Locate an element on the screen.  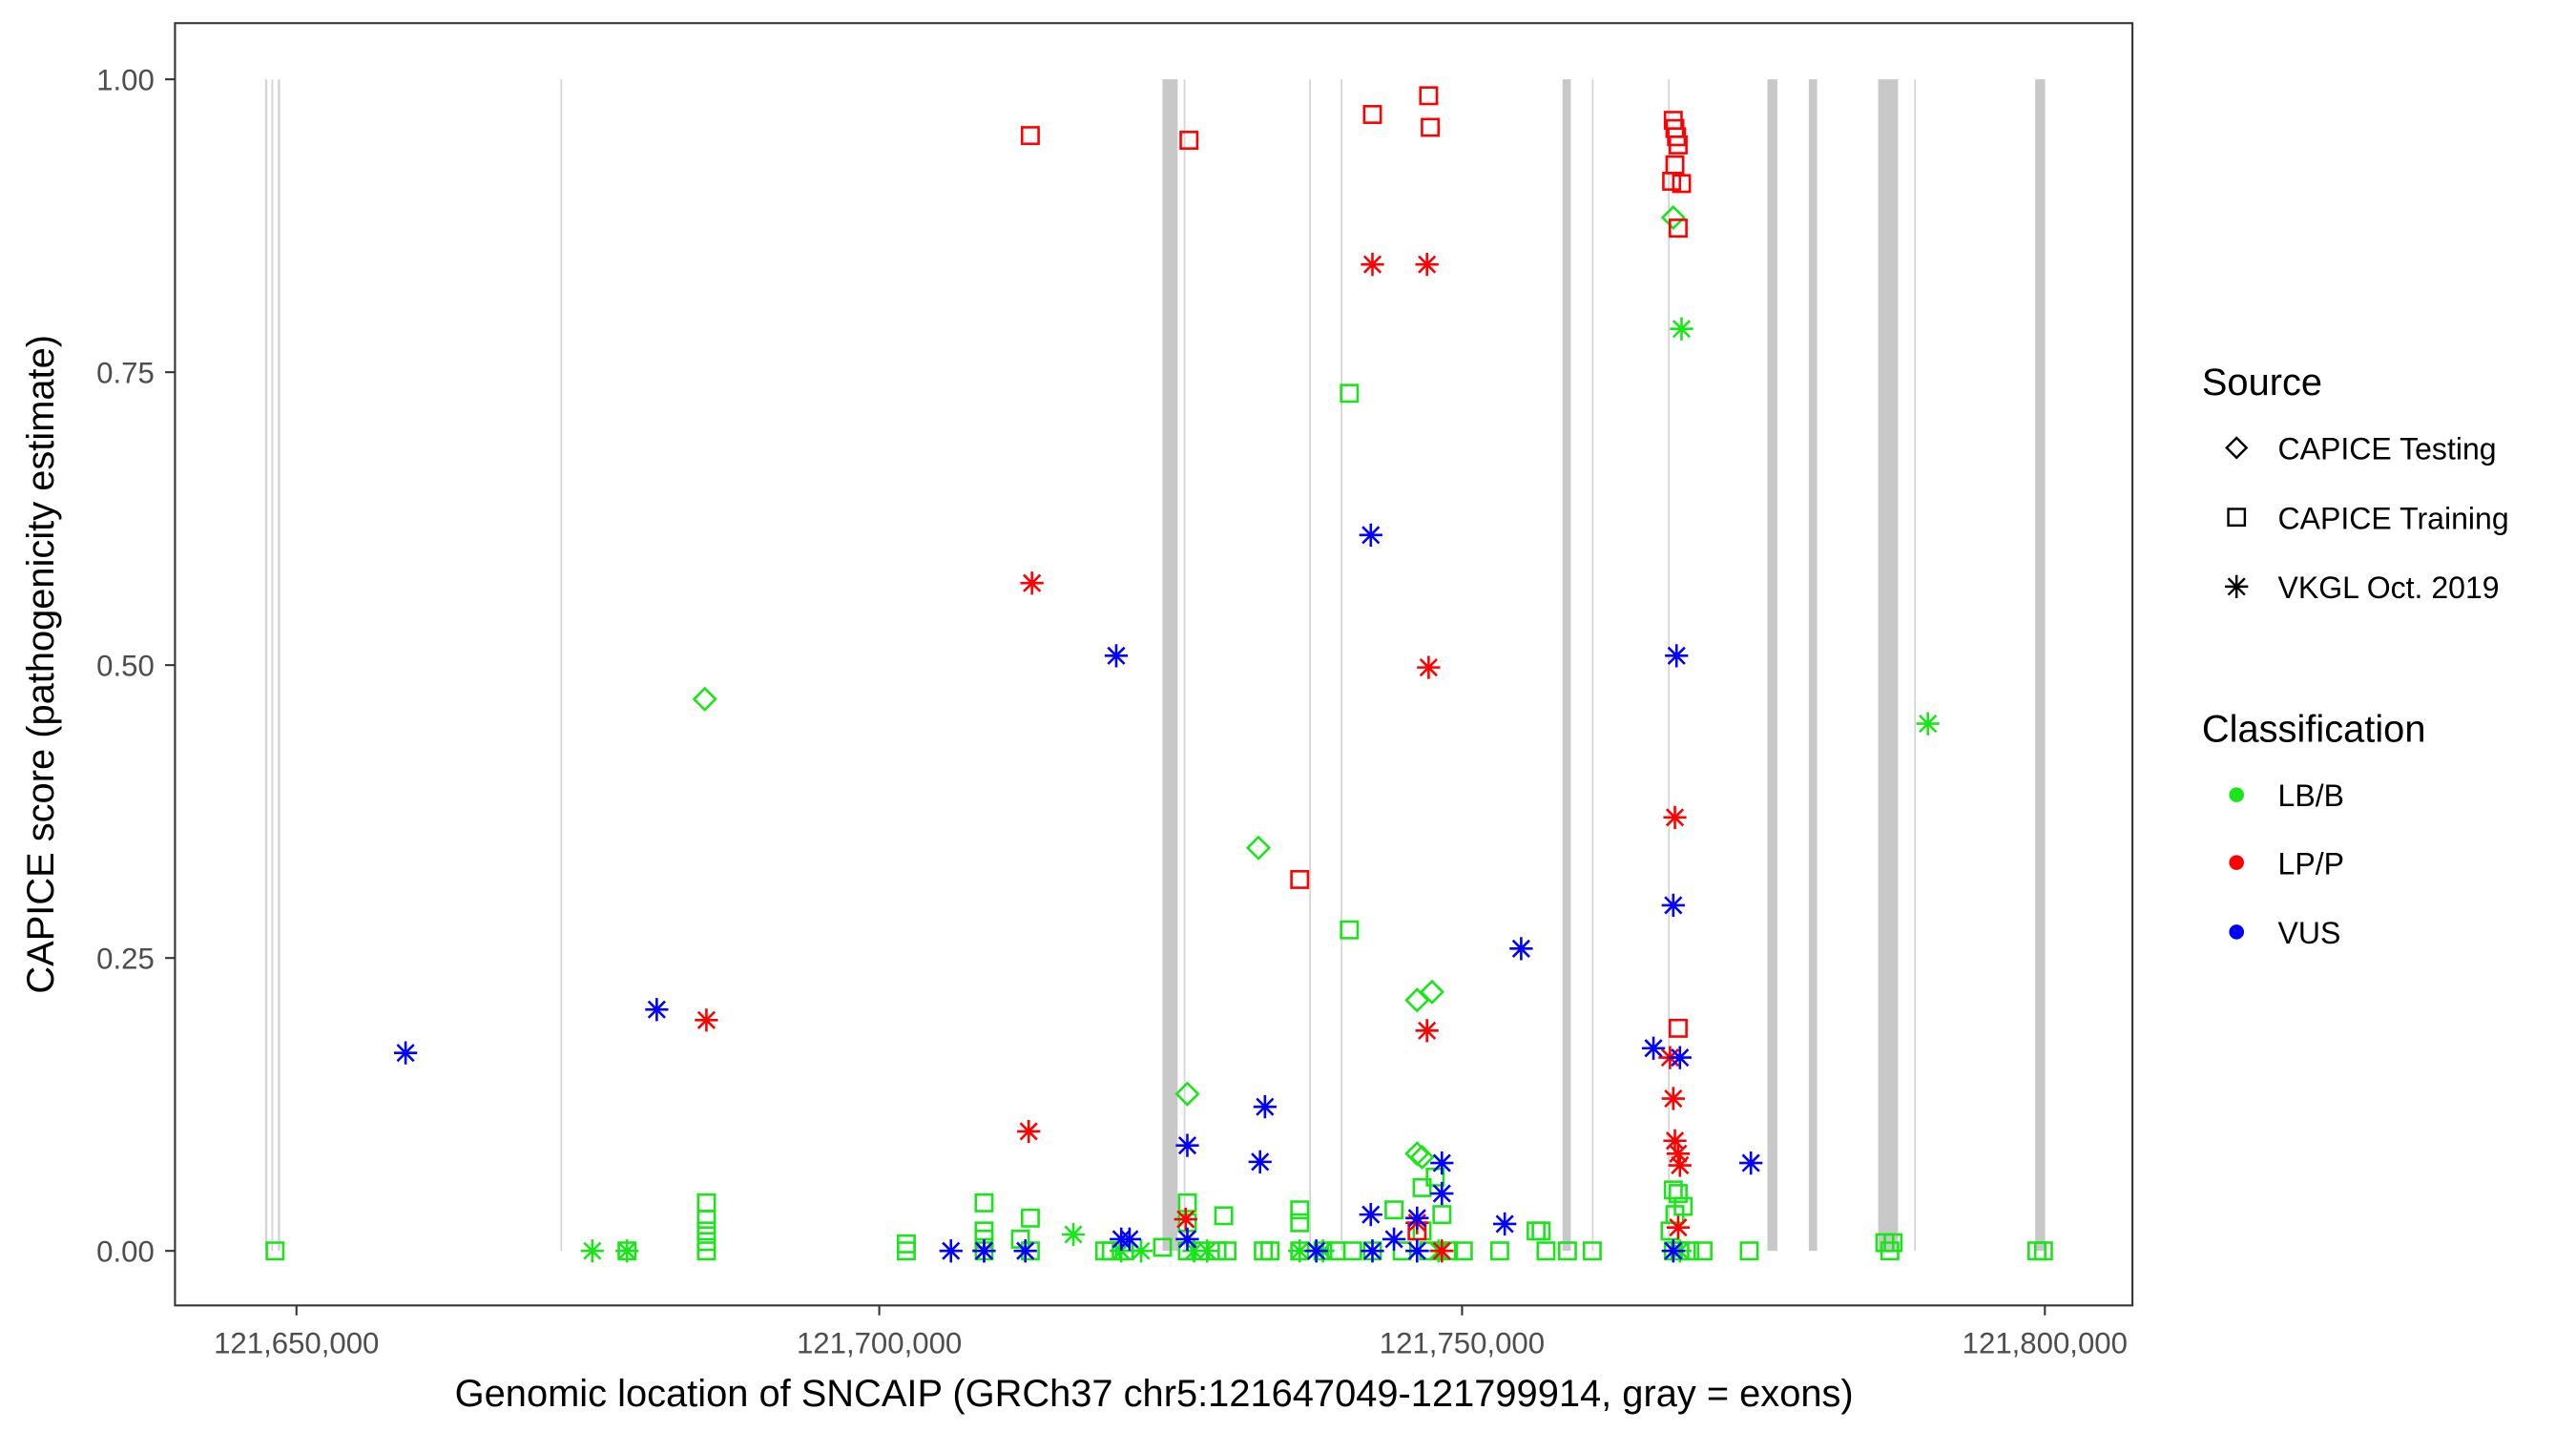
legend-item-vus: VUS is located at coordinates (2284, 933).